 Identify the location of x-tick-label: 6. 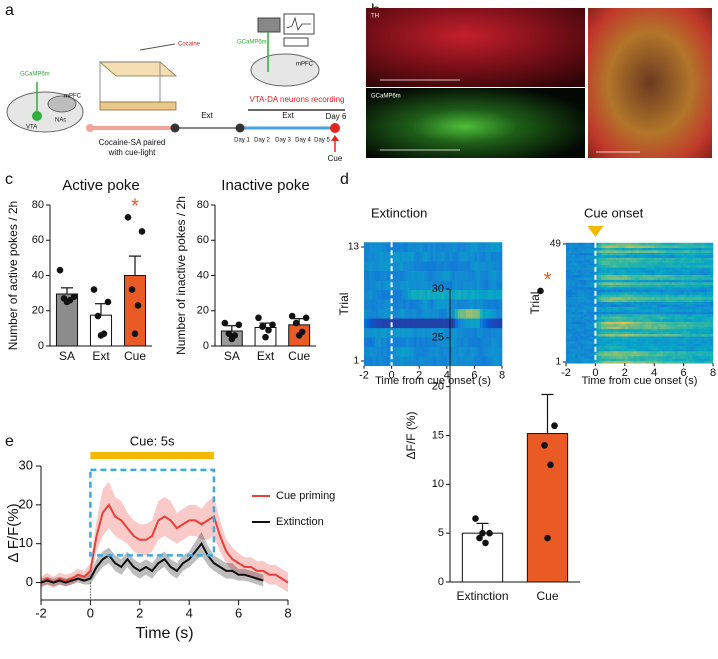
(238, 612).